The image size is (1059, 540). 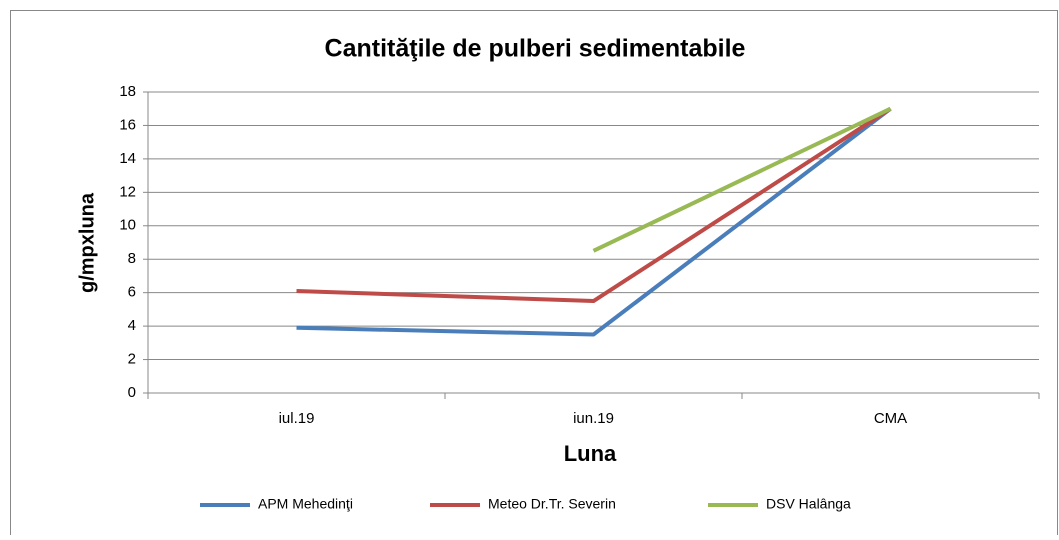 What do you see at coordinates (742, 179) in the screenshot?
I see `series-line` at bounding box center [742, 179].